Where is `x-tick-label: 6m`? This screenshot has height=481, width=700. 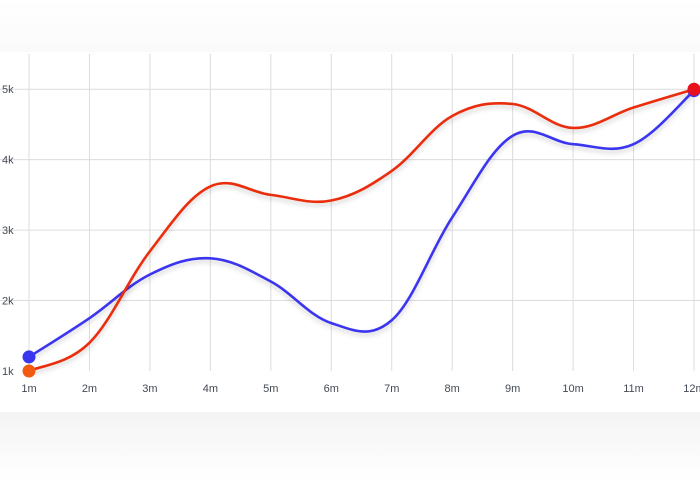 x-tick-label: 6m is located at coordinates (331, 389).